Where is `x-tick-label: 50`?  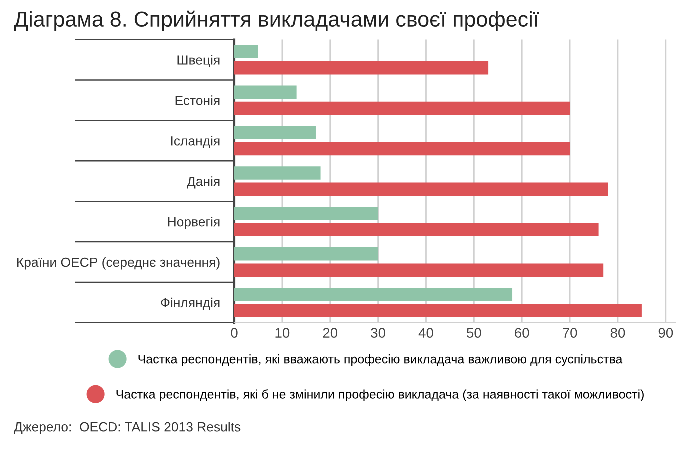
x-tick-label: 50 is located at coordinates (474, 333).